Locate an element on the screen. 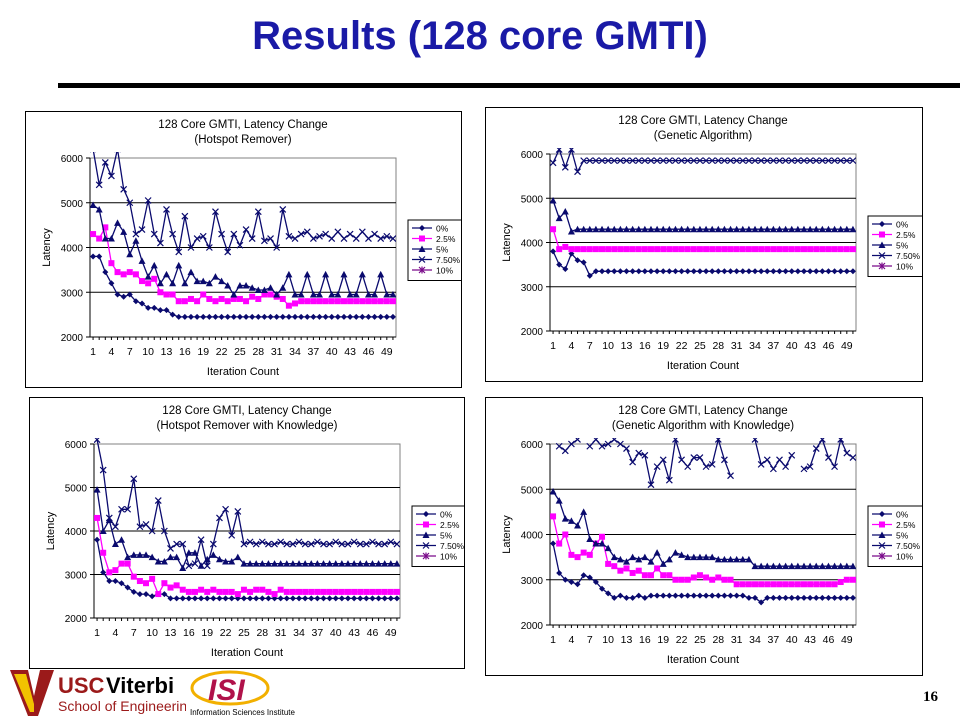  x-tick-label: 22 is located at coordinates (226, 633).